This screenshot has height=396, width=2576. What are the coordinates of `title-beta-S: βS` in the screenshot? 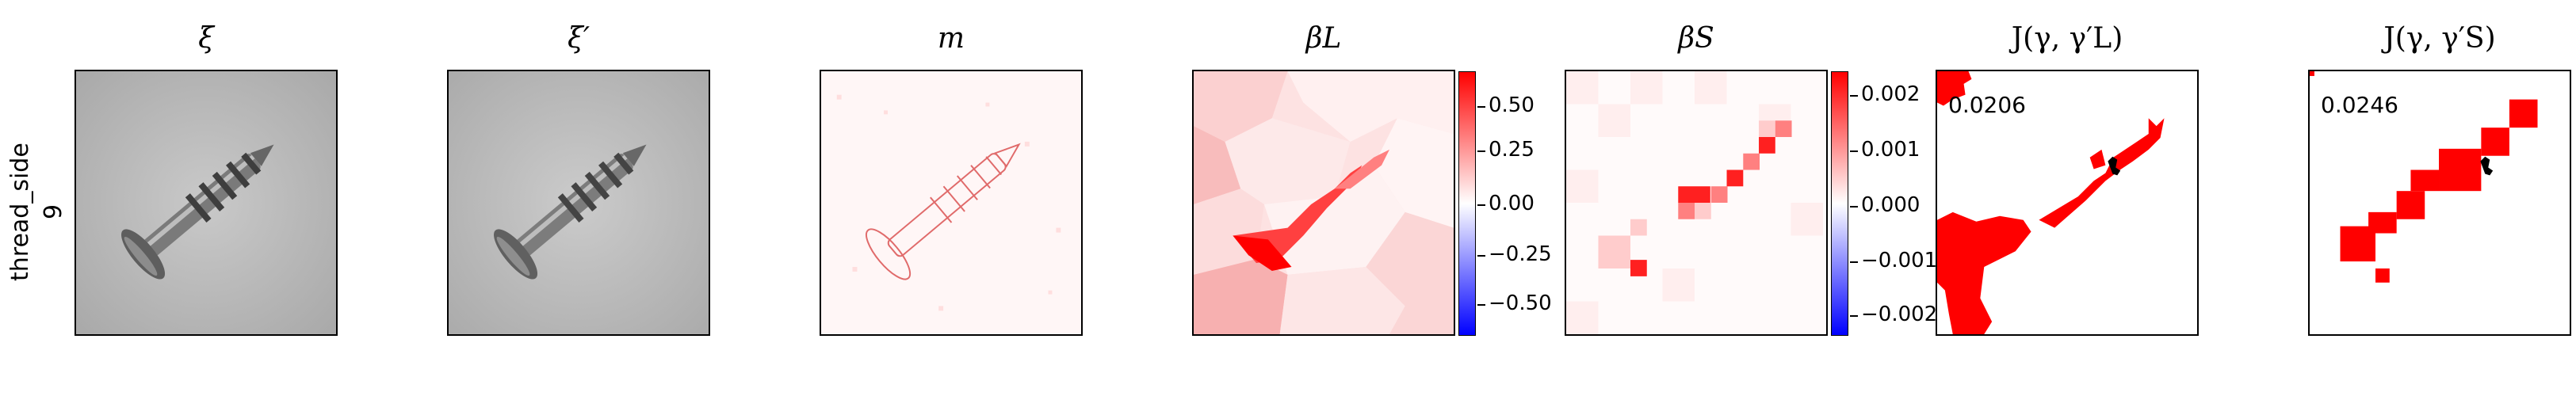 It's located at (1696, 38).